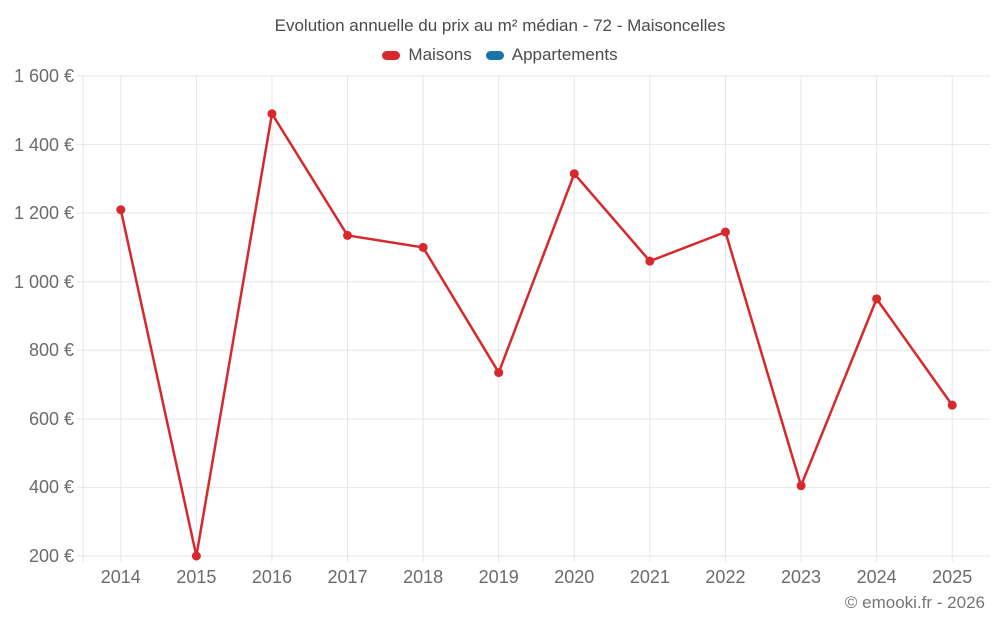  Describe the element at coordinates (725, 577) in the screenshot. I see `x-tick-label-2022: 2022` at that location.